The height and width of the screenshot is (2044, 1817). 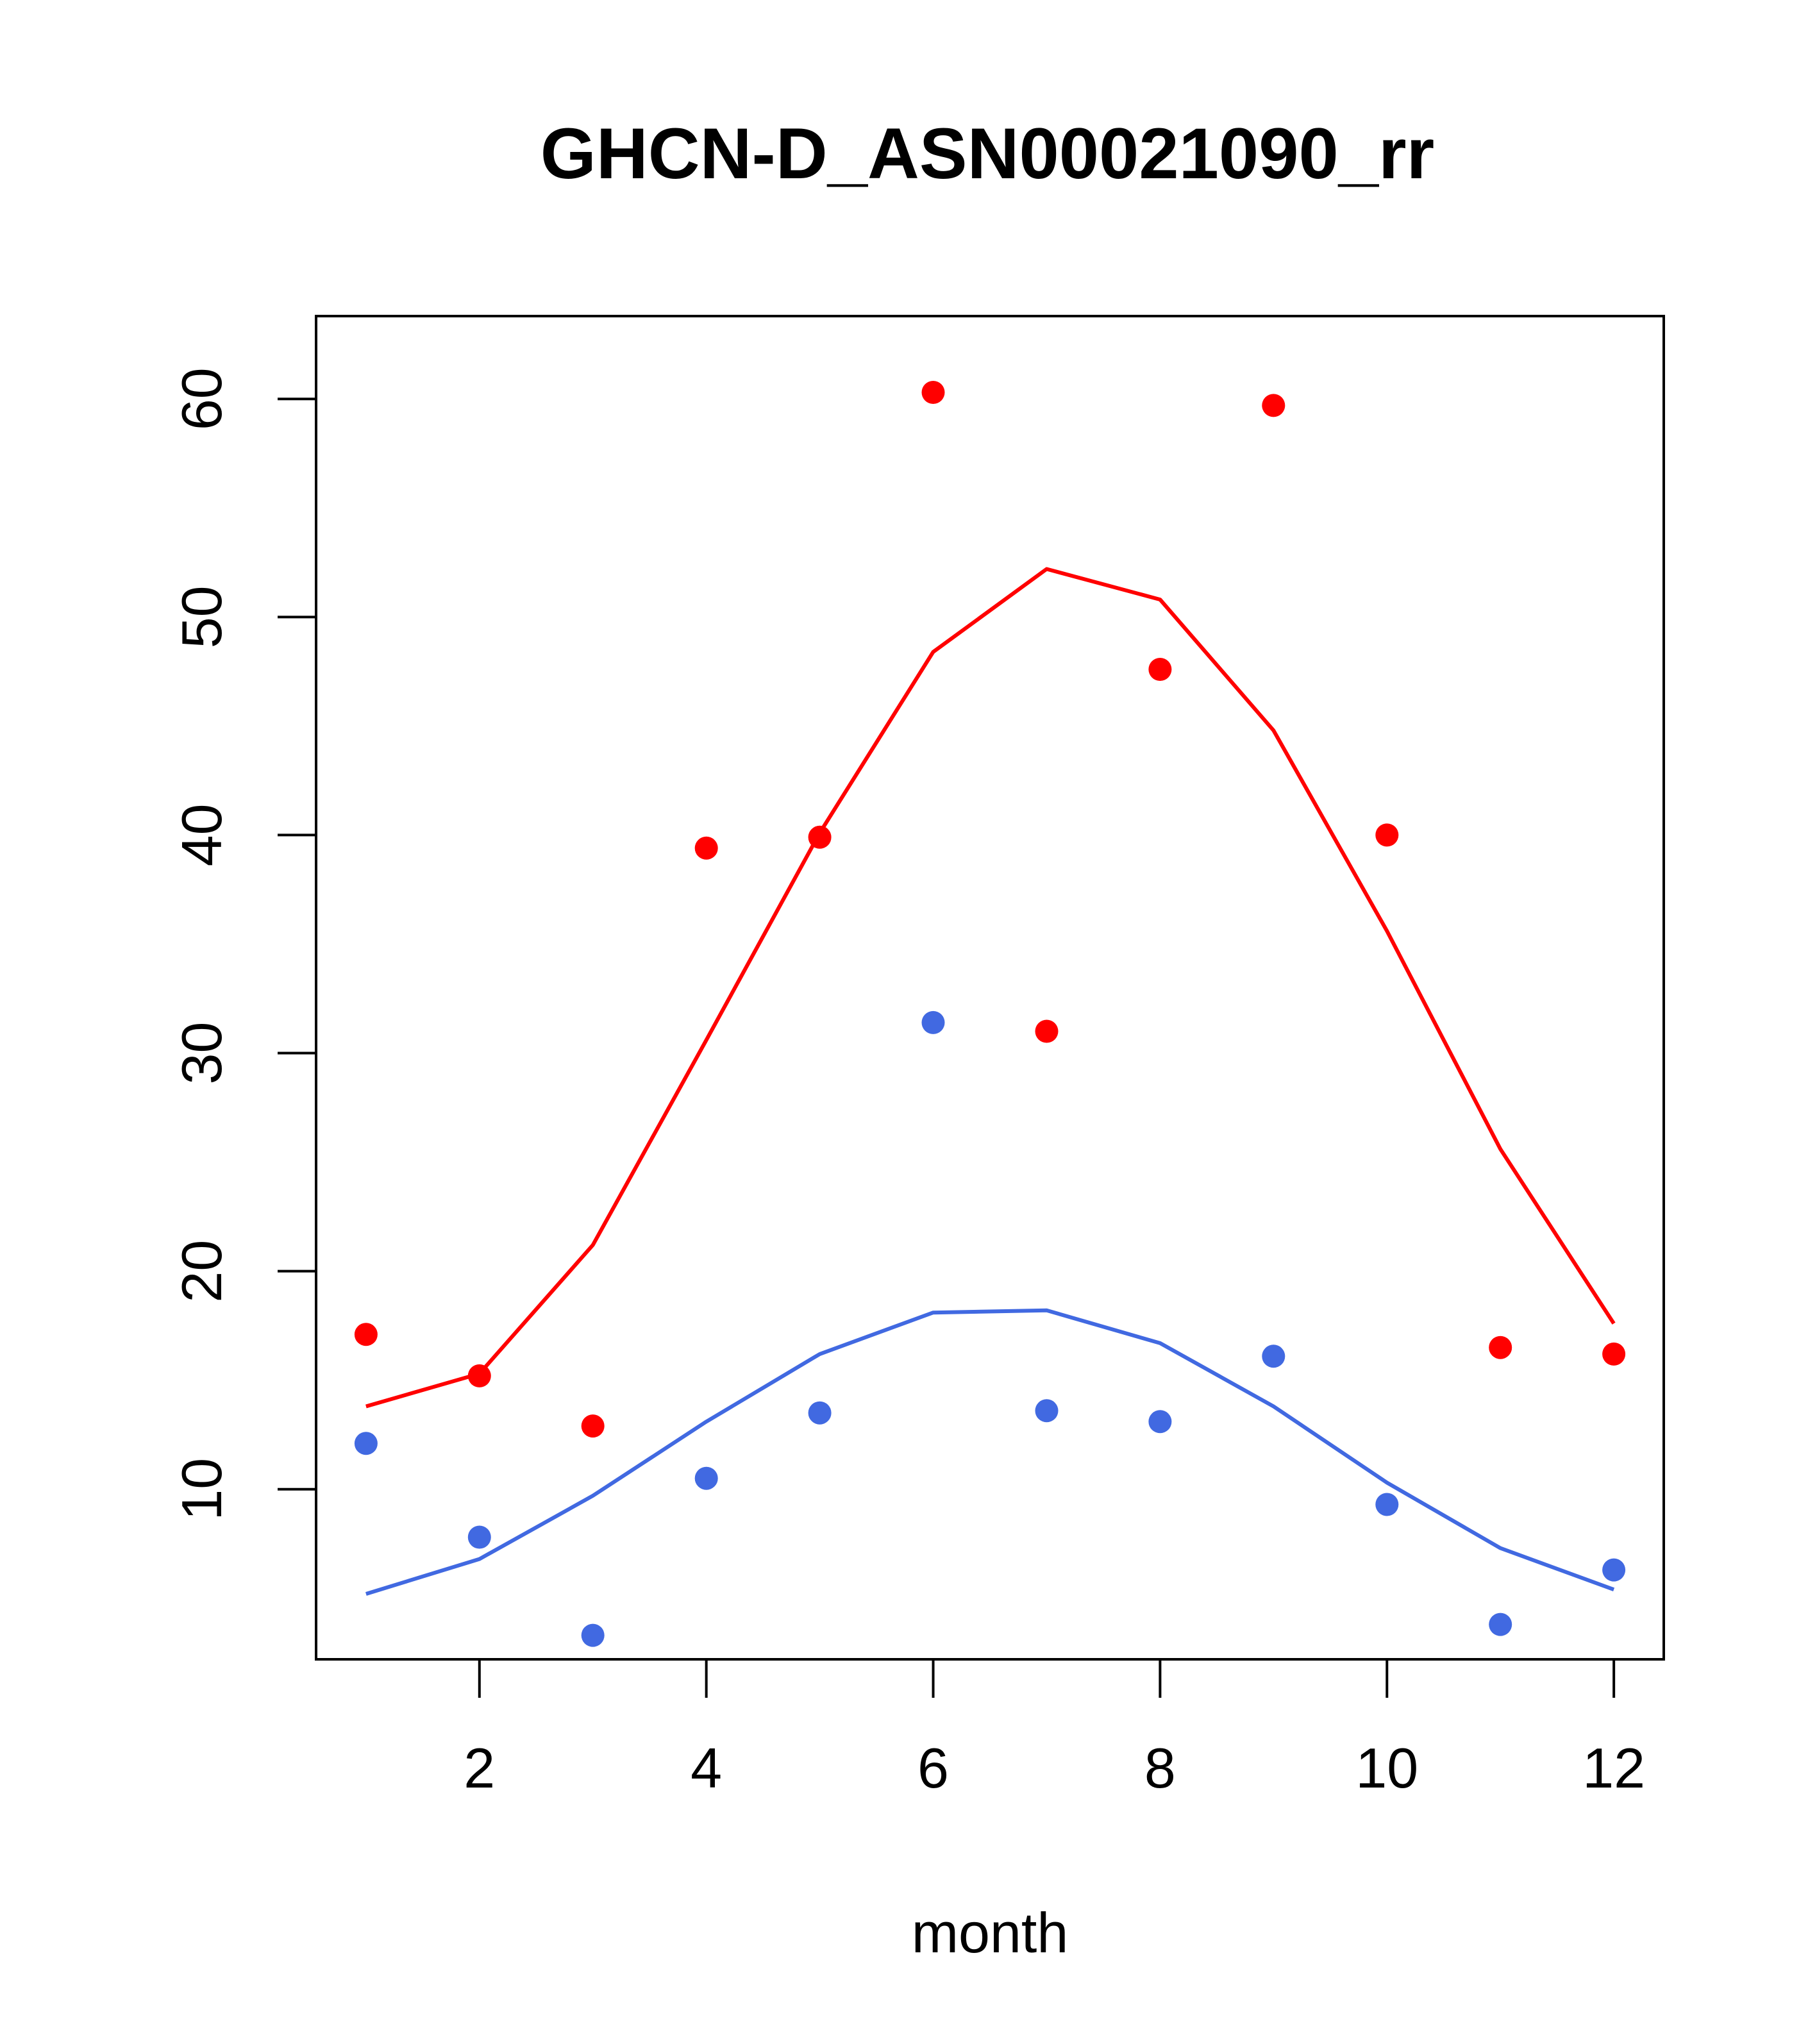 I want to click on x-tick-label: 2, so click(x=480, y=1768).